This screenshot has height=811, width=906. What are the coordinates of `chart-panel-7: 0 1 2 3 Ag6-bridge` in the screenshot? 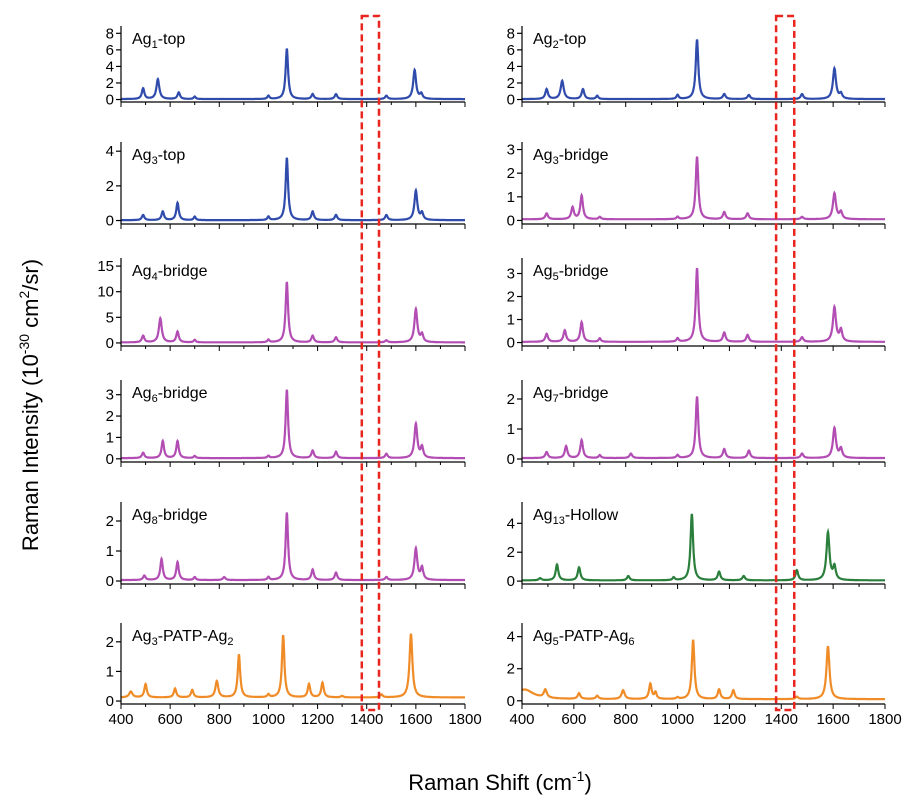 It's located at (286, 424).